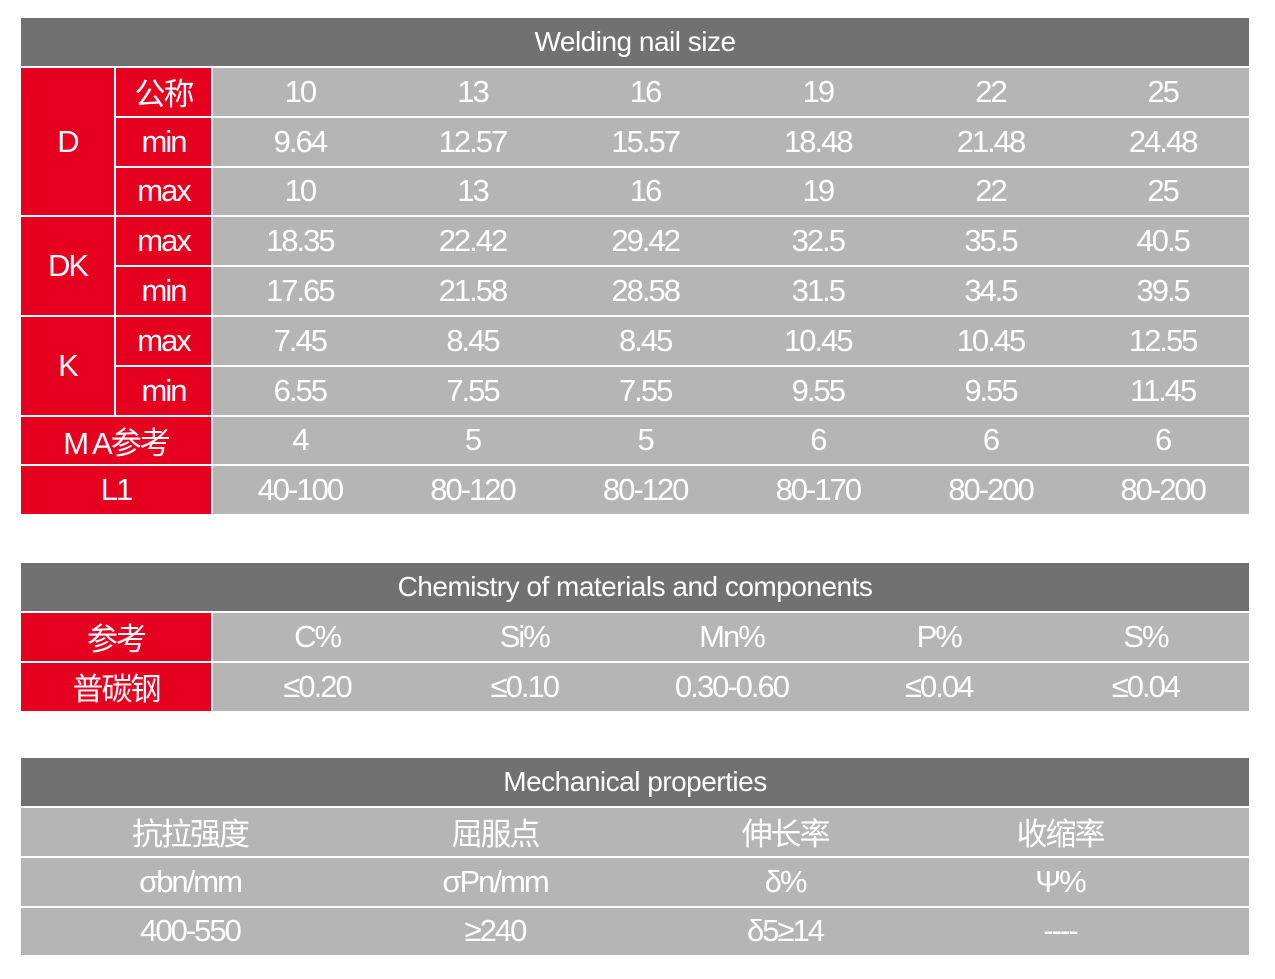 The width and height of the screenshot is (1275, 979). Describe the element at coordinates (1162, 141) in the screenshot. I see `table-cell: 24.48` at that location.